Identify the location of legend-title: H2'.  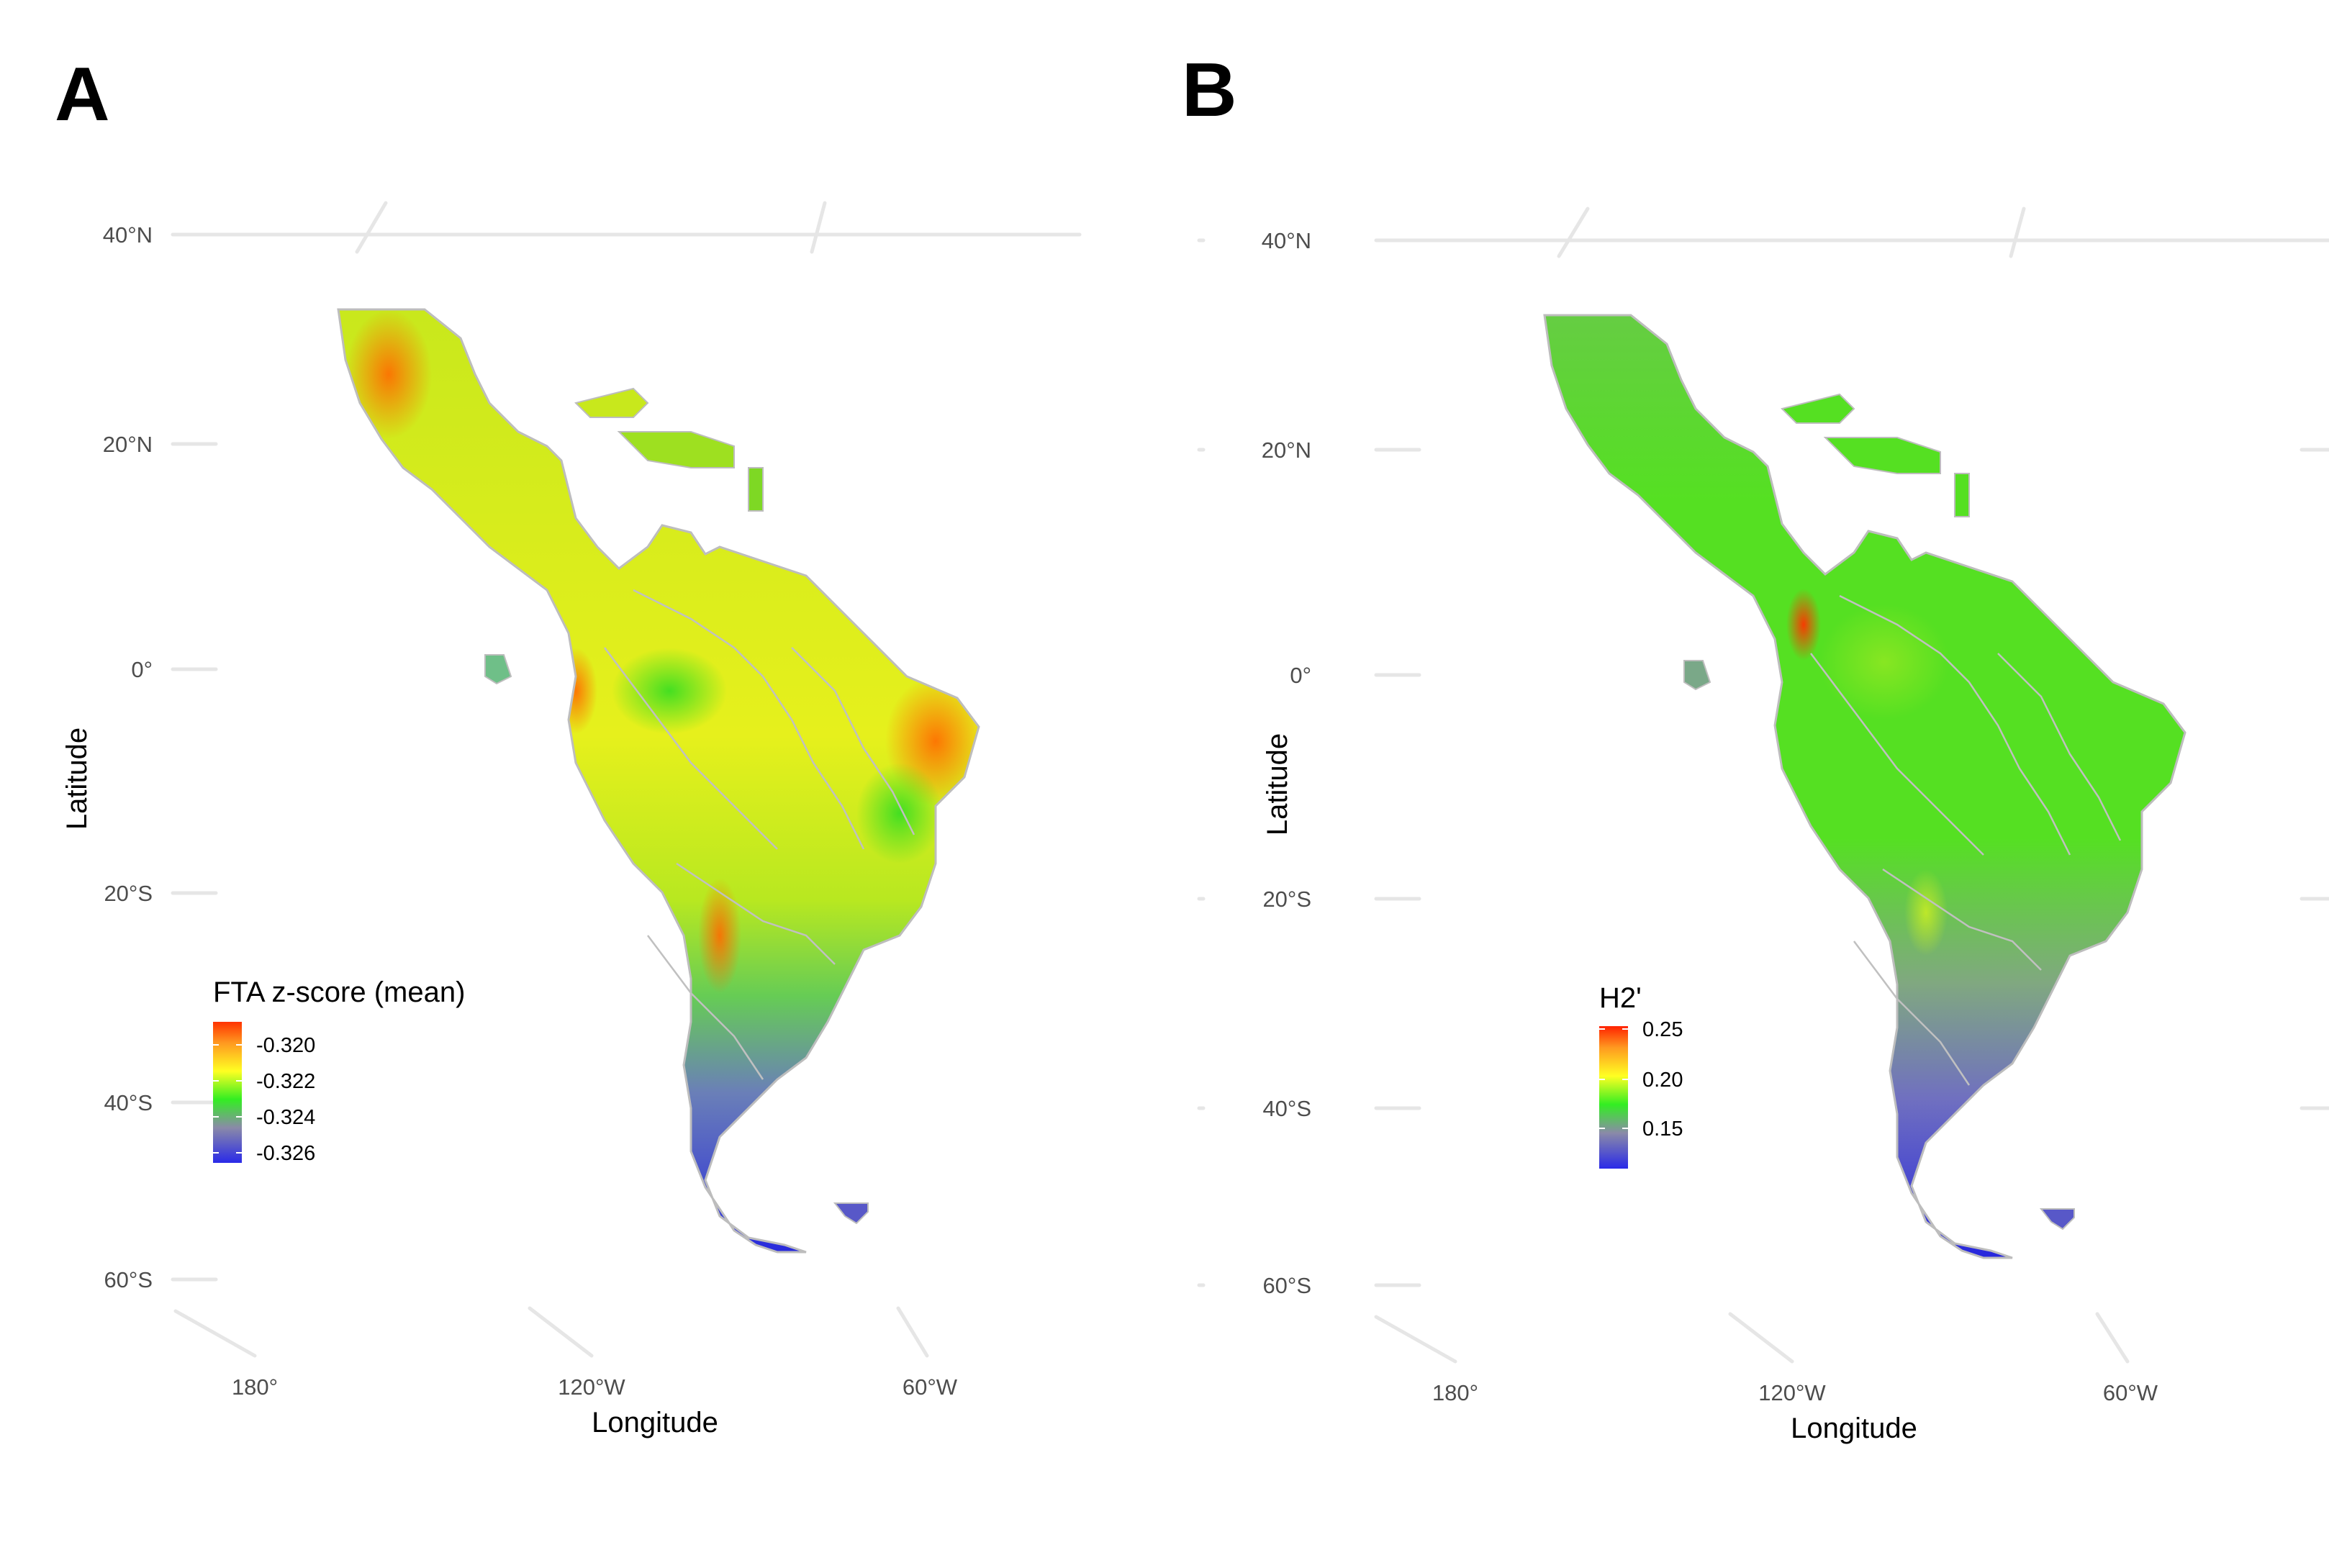
(1620, 998).